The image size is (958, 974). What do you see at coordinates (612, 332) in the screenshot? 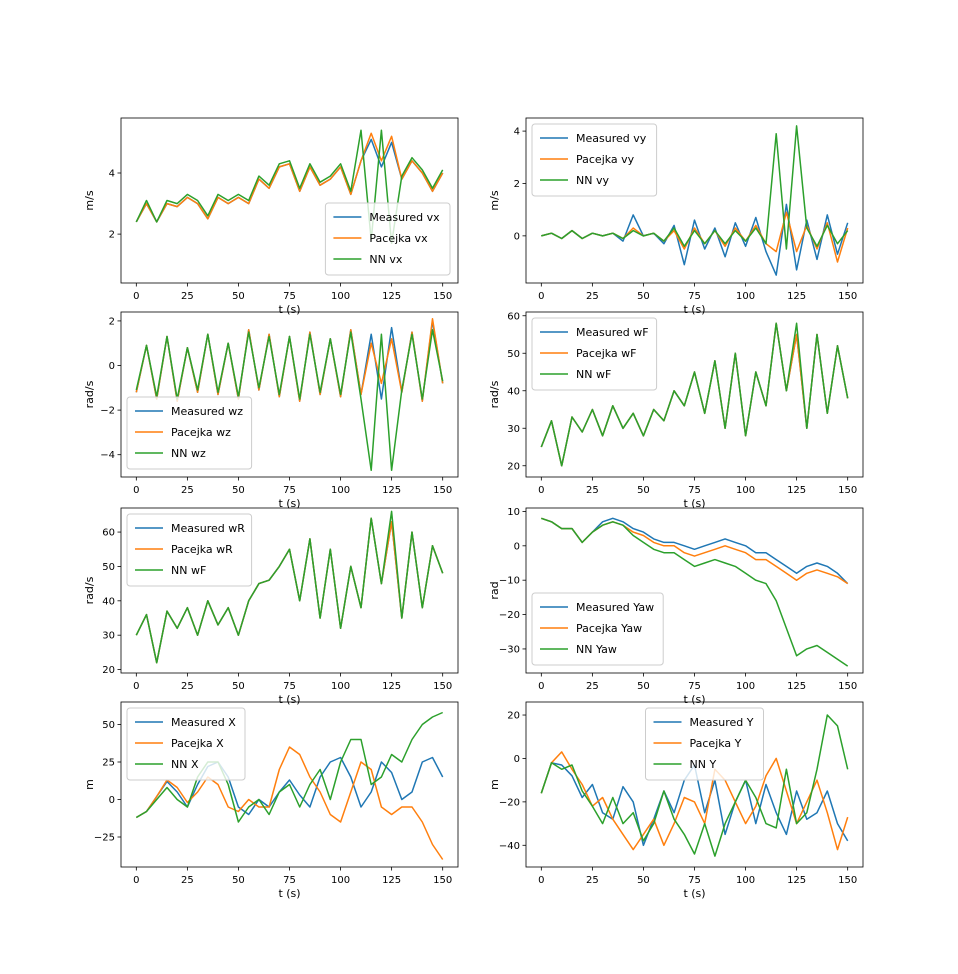
I see `legend-entry: Measured wF` at bounding box center [612, 332].